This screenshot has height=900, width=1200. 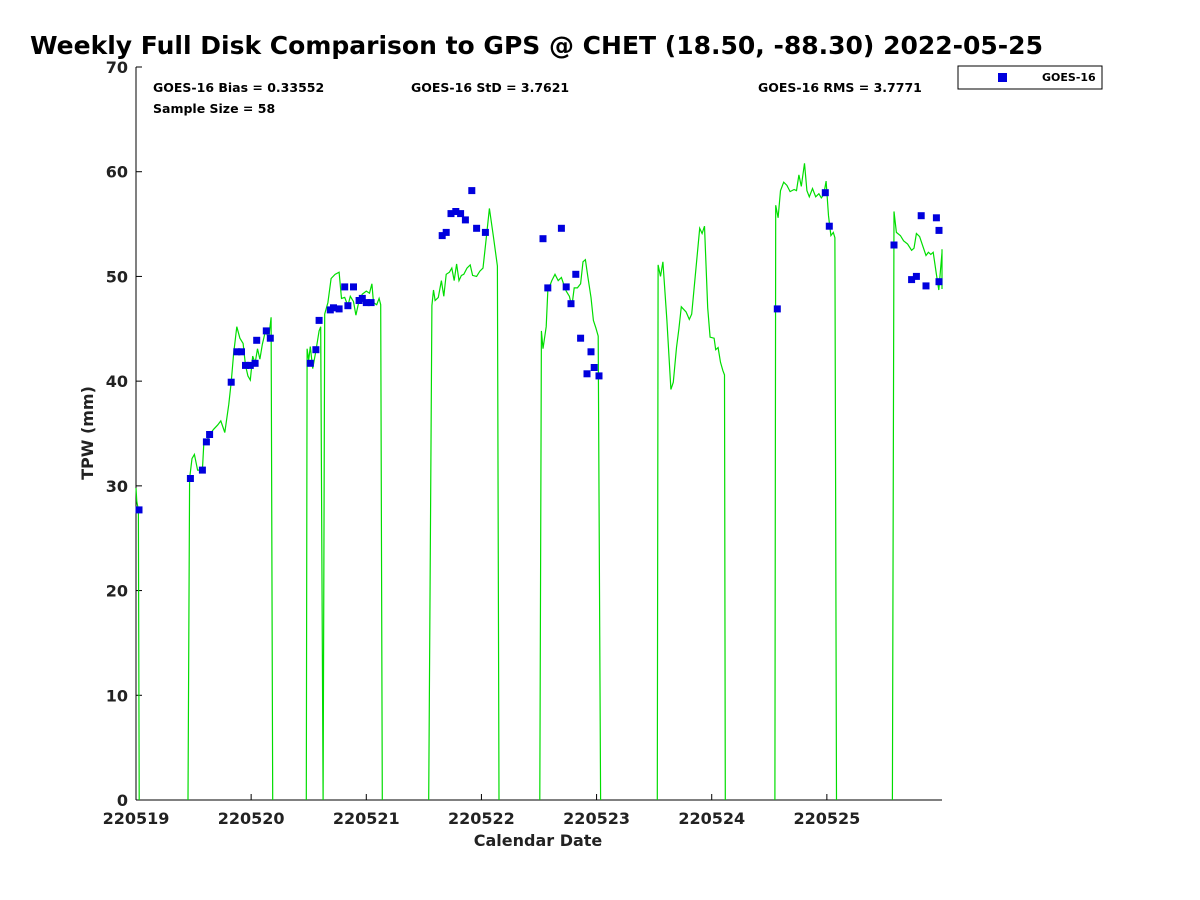 What do you see at coordinates (117, 67) in the screenshot?
I see `y-tick-label: 70` at bounding box center [117, 67].